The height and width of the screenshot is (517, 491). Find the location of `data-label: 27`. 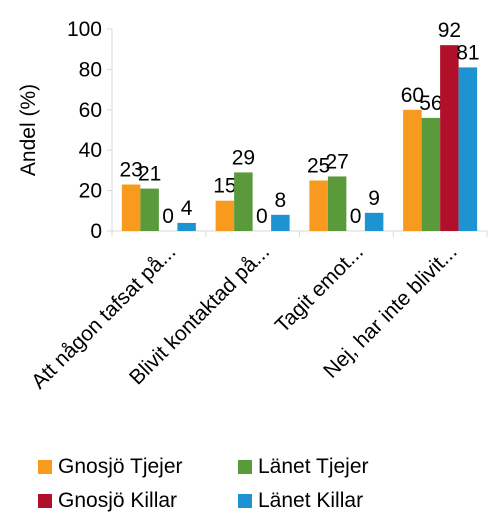

data-label: 27 is located at coordinates (336, 161).